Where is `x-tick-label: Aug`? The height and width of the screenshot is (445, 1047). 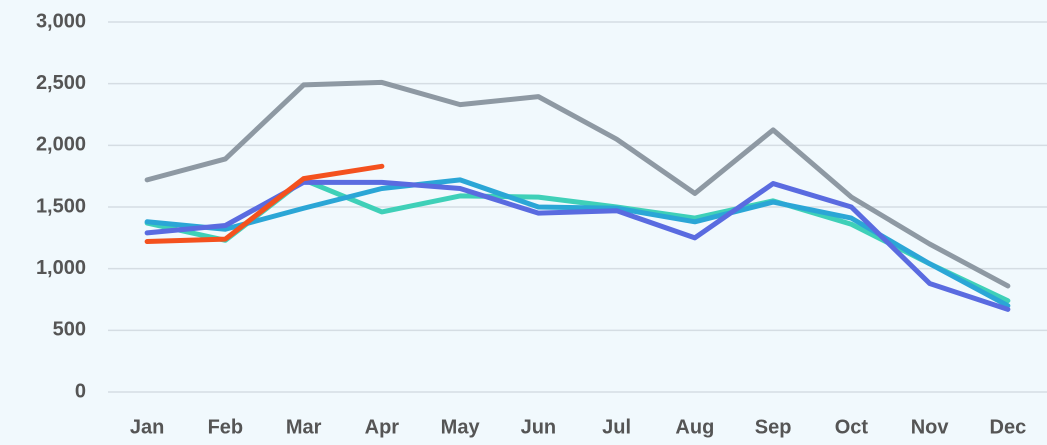
x-tick-label: Aug is located at coordinates (694, 427).